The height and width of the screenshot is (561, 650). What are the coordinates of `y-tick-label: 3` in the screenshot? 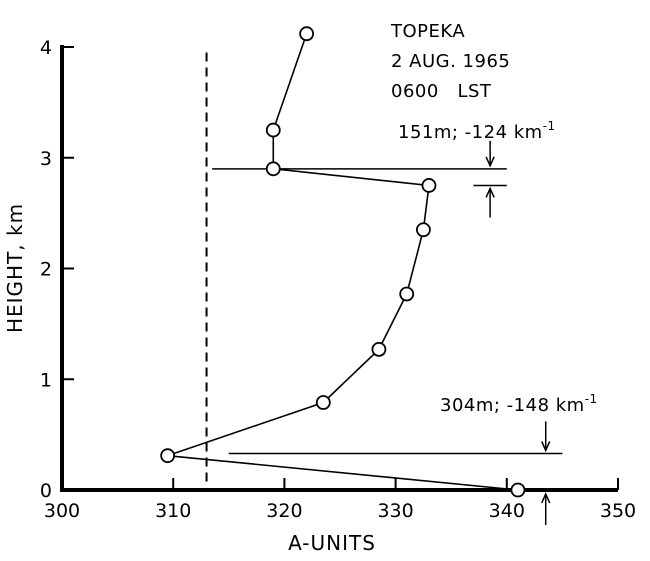 It's located at (46, 159).